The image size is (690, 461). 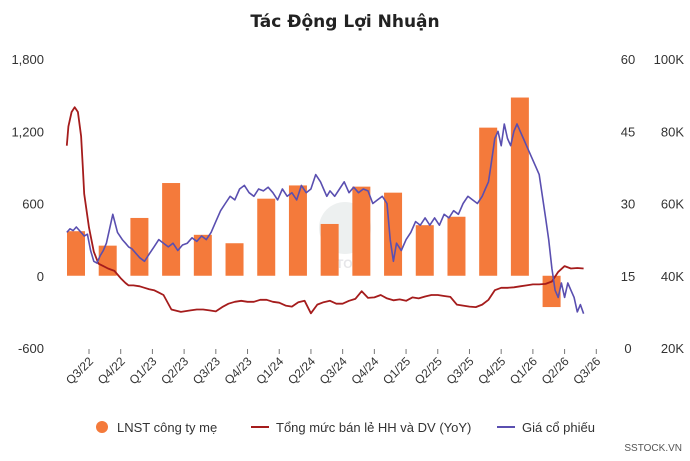 What do you see at coordinates (628, 276) in the screenshot?
I see `y-mid-tick-label: 15` at bounding box center [628, 276].